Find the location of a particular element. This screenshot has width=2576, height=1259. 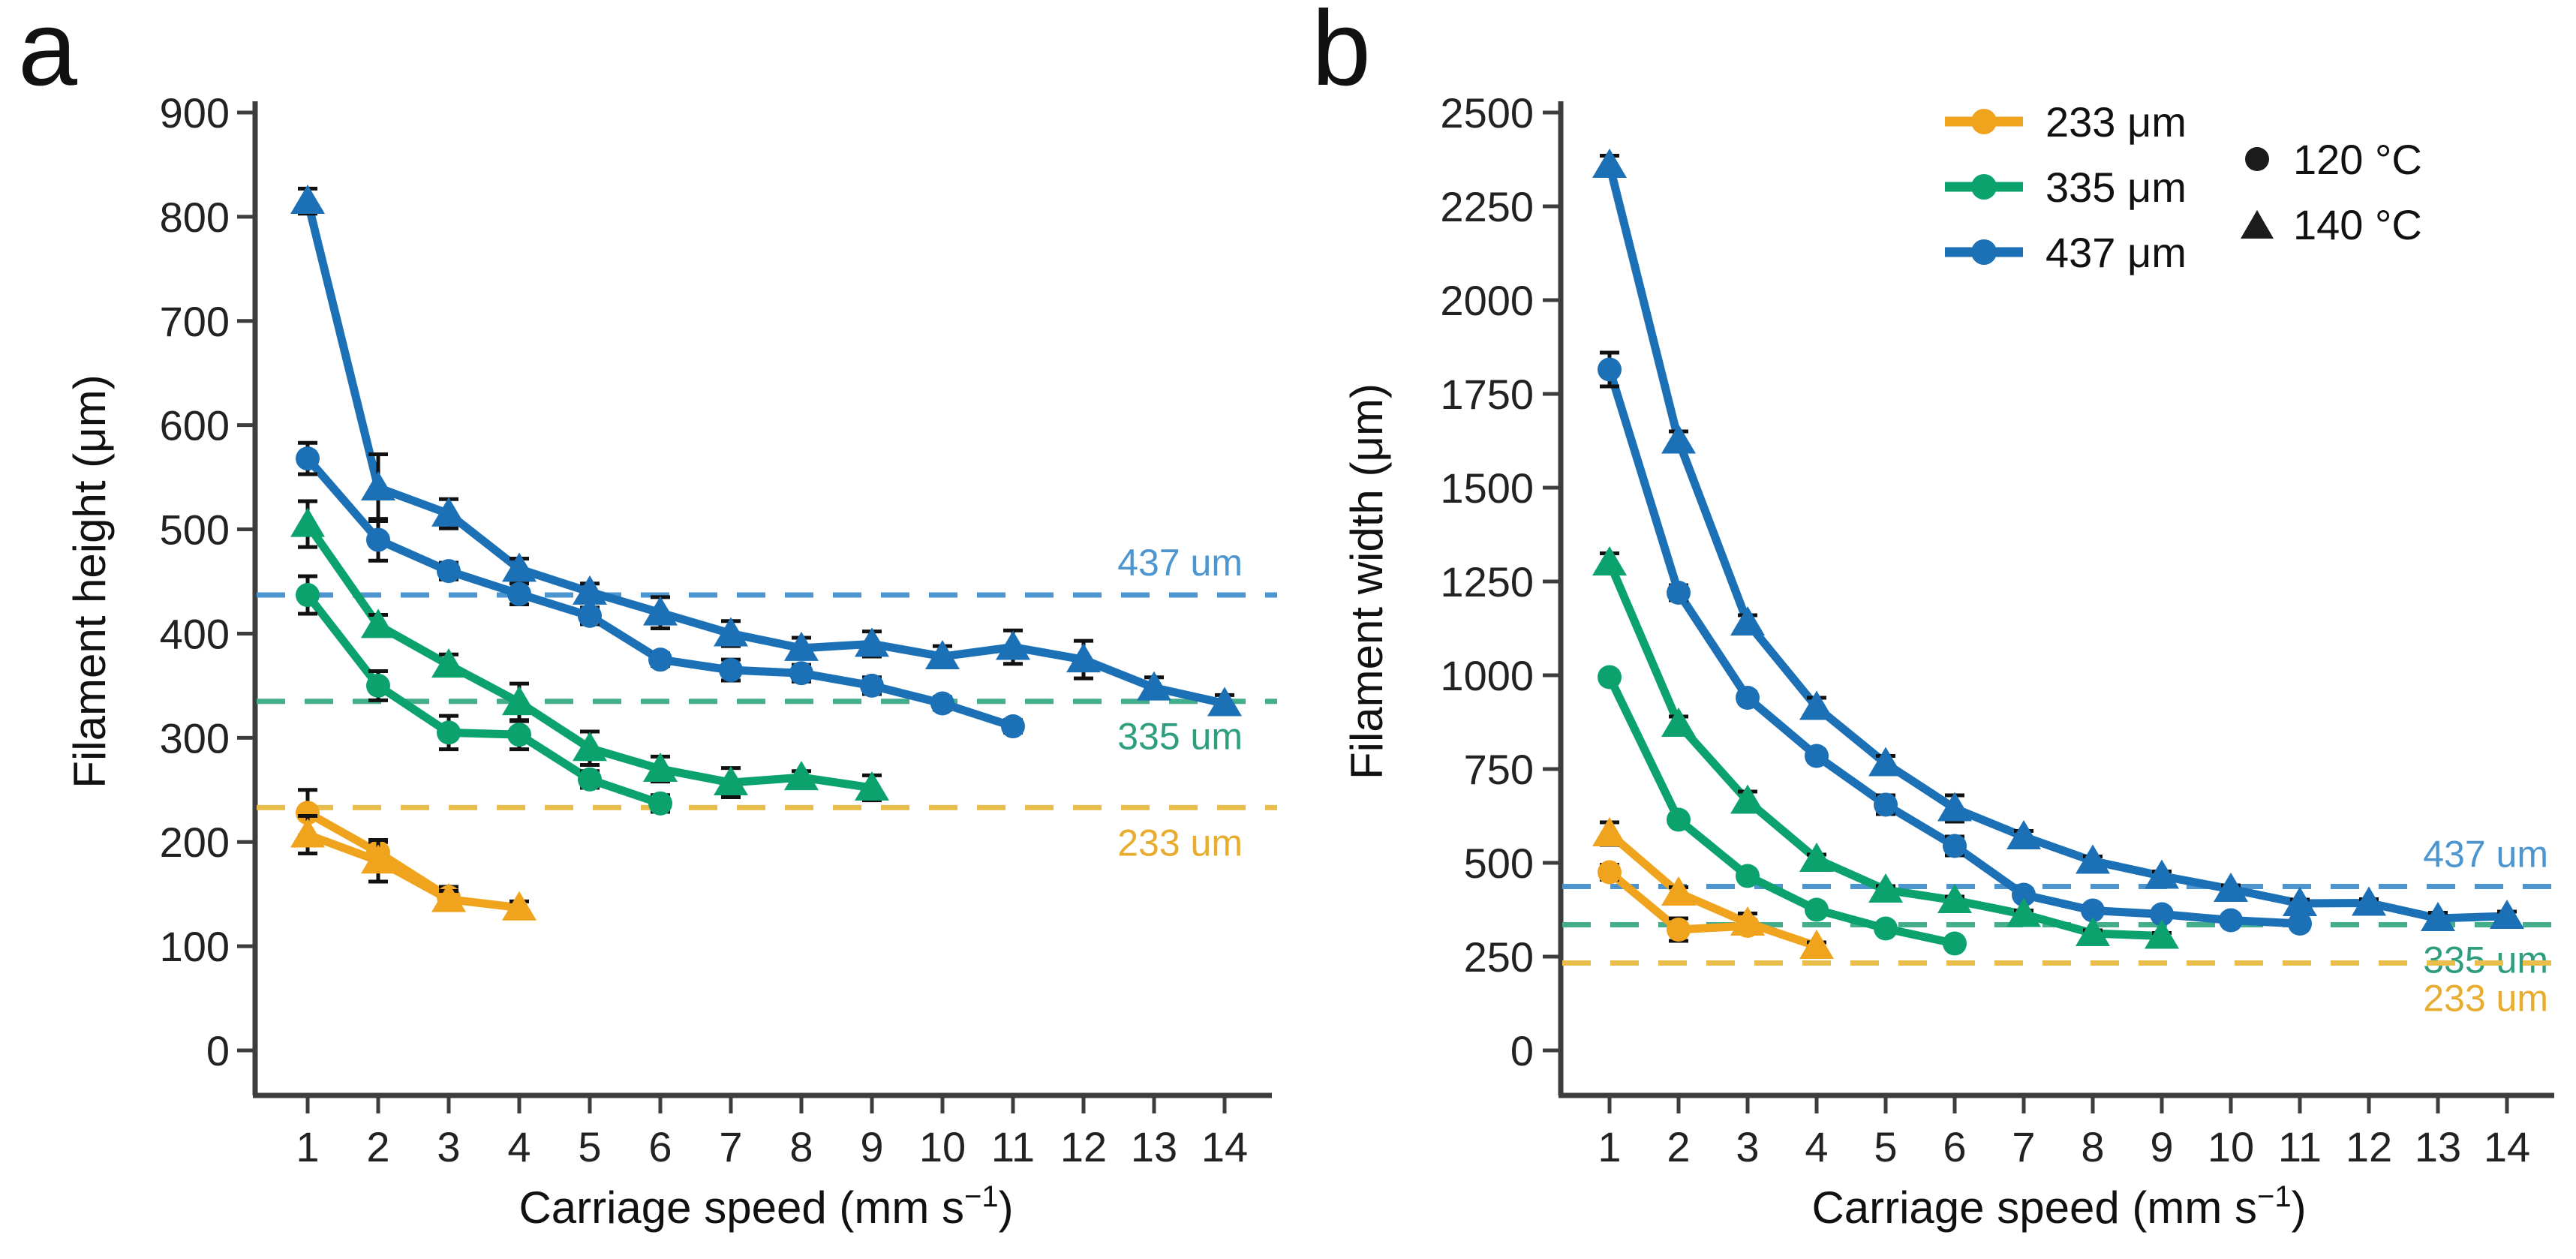

legend-item-437um: 437 μm is located at coordinates (2066, 253).